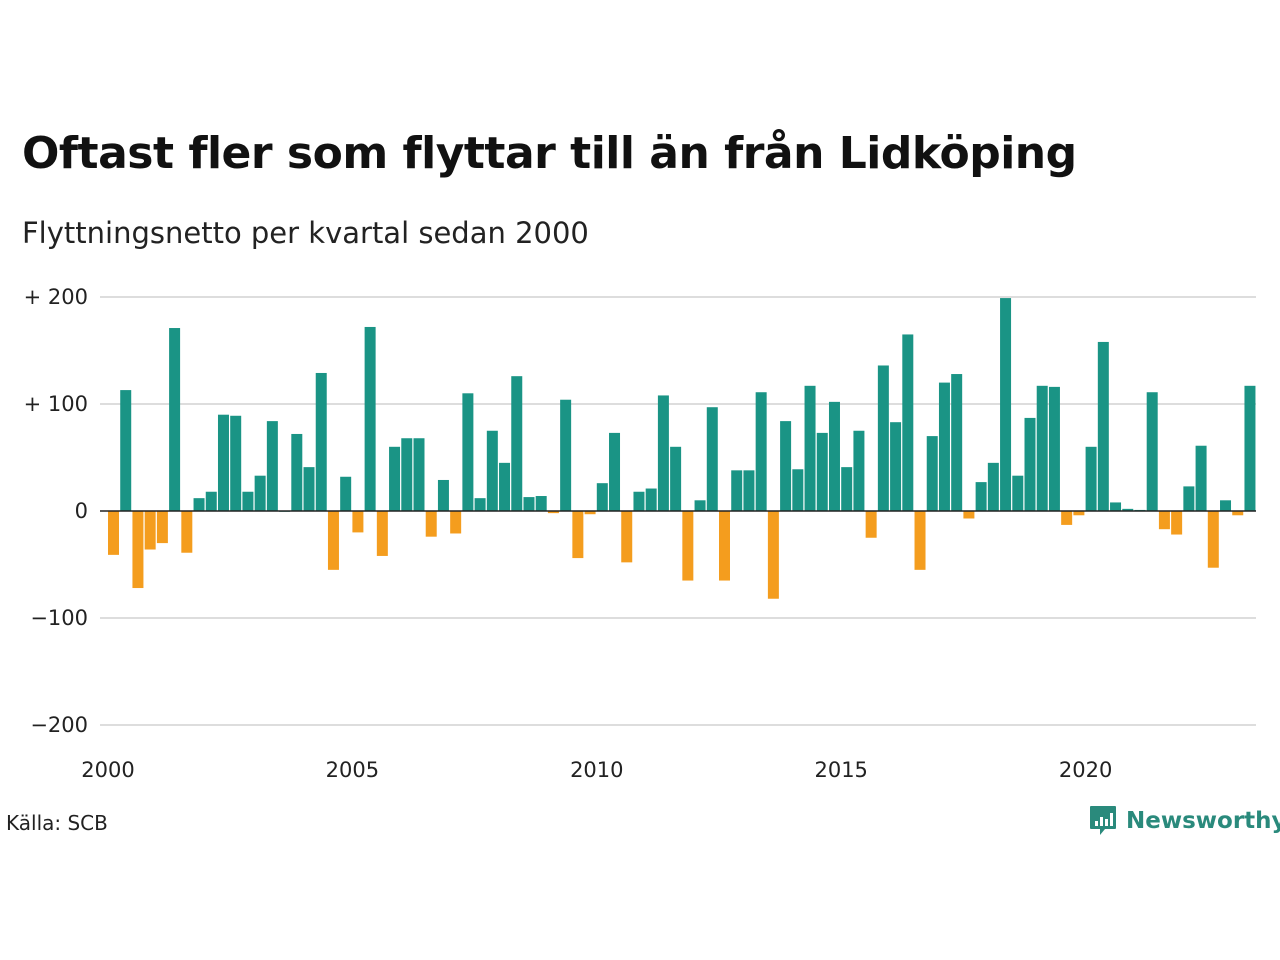  Describe the element at coordinates (1103, 820) in the screenshot. I see `newsworthy-logo-icon` at that location.